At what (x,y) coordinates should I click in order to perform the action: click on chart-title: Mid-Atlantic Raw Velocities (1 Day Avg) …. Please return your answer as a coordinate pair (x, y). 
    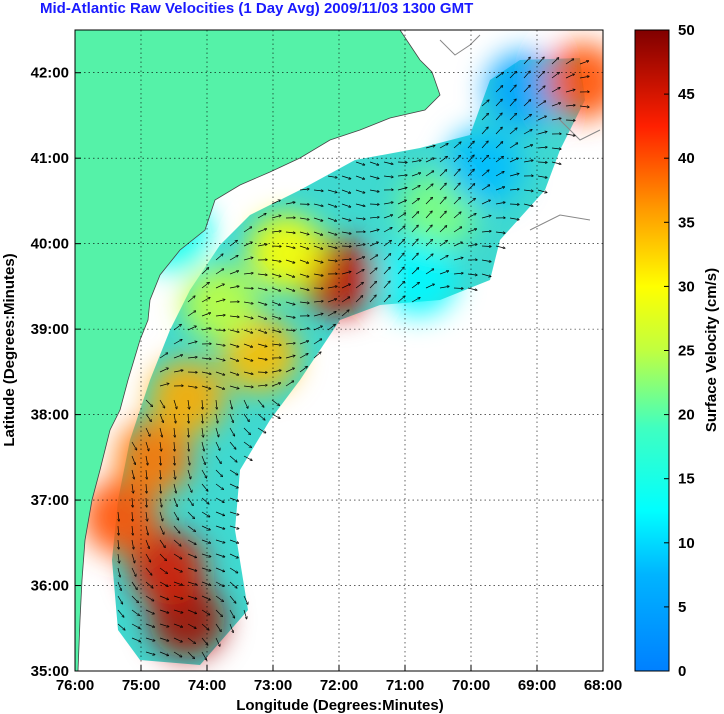
    Looking at the image, I should click on (257, 8).